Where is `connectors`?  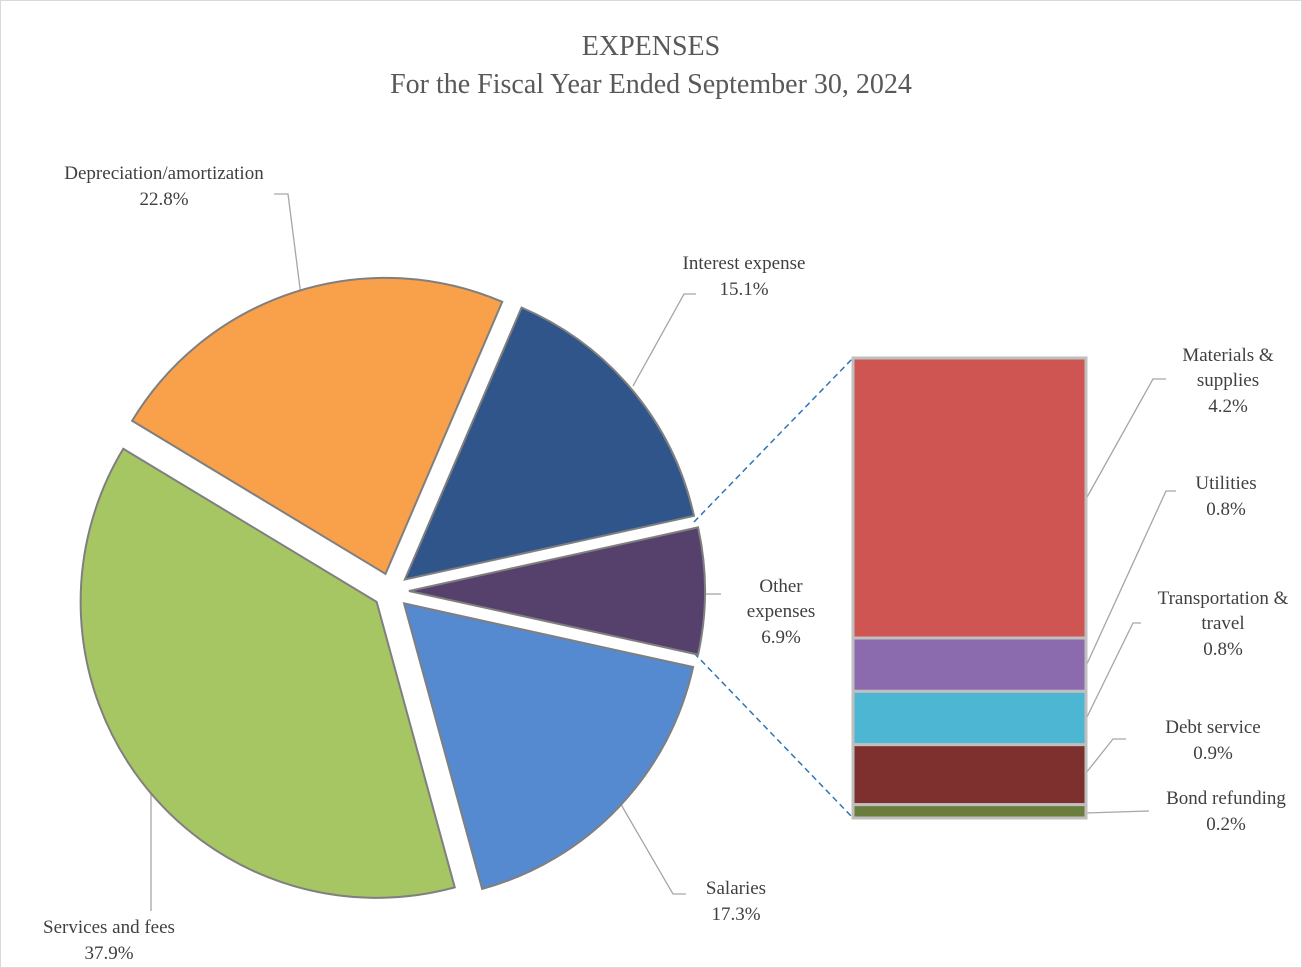 connectors is located at coordinates (773, 588).